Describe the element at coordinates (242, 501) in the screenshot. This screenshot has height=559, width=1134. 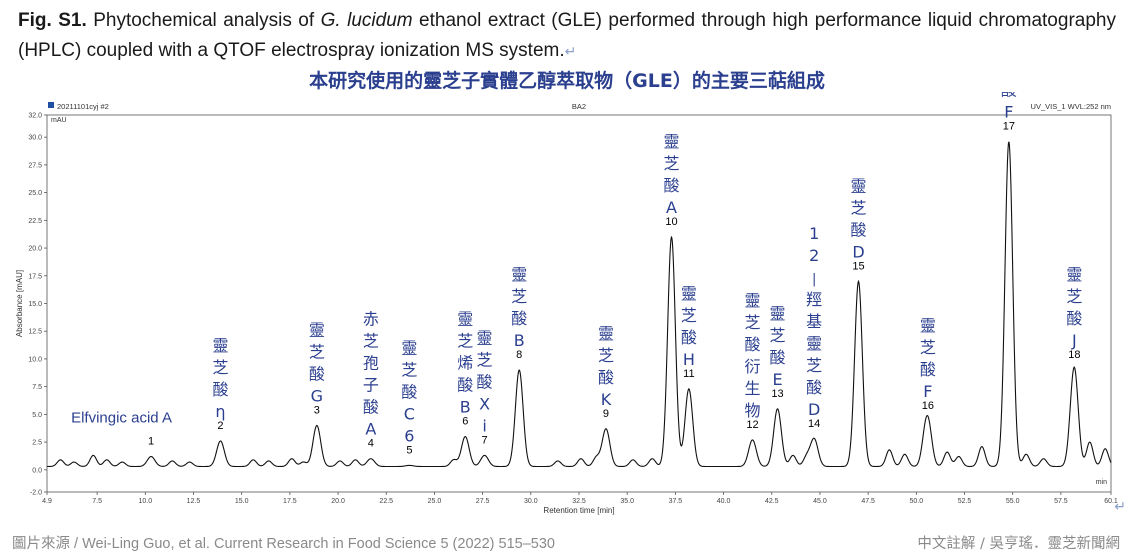
I see `x-tick-label: 15.0` at that location.